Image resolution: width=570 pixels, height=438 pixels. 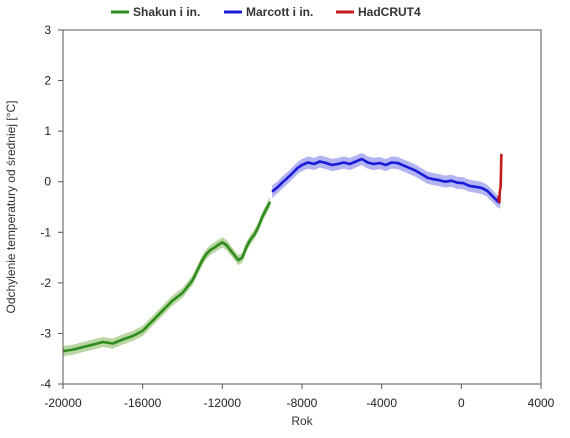 What do you see at coordinates (223, 403) in the screenshot?
I see `x-tick-label: -12000` at bounding box center [223, 403].